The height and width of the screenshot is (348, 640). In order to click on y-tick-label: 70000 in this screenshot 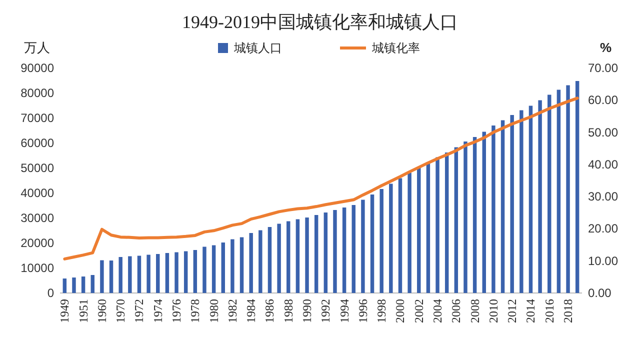, I will do `click(37, 118)`.